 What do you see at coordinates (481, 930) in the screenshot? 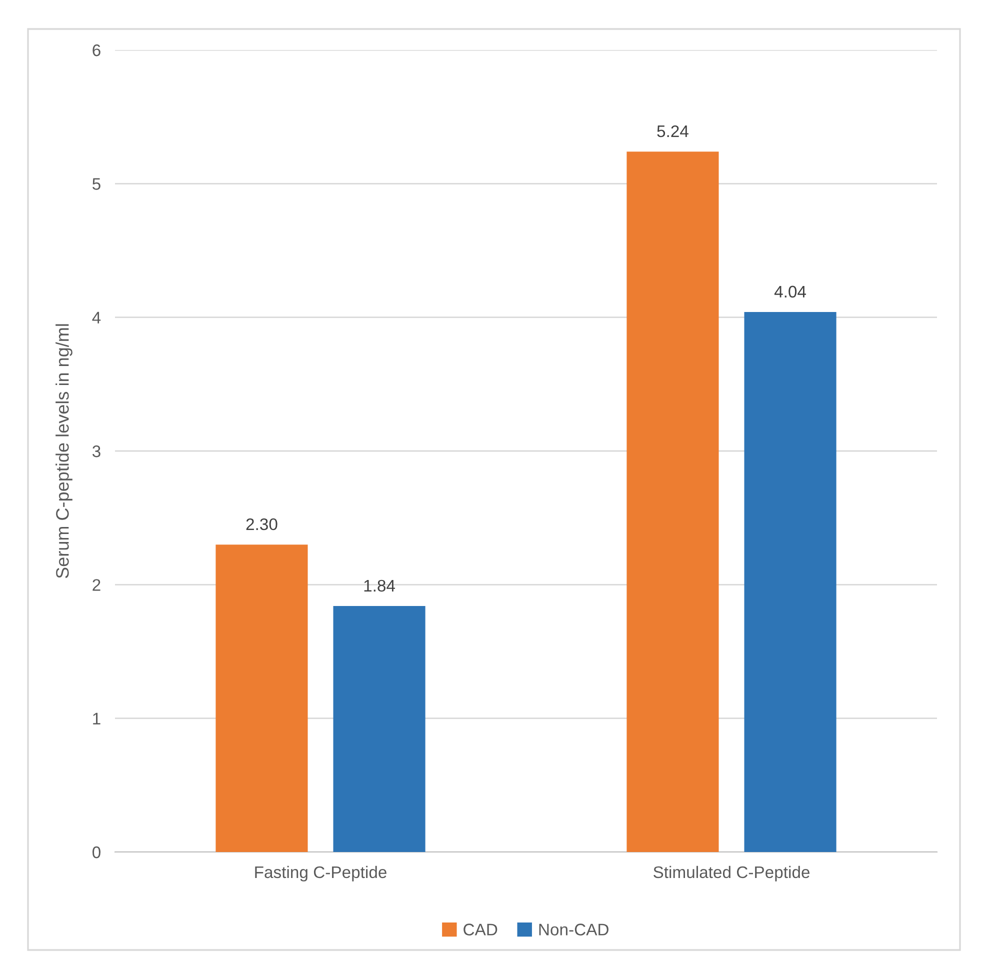
I see `legend-label: CAD` at bounding box center [481, 930].